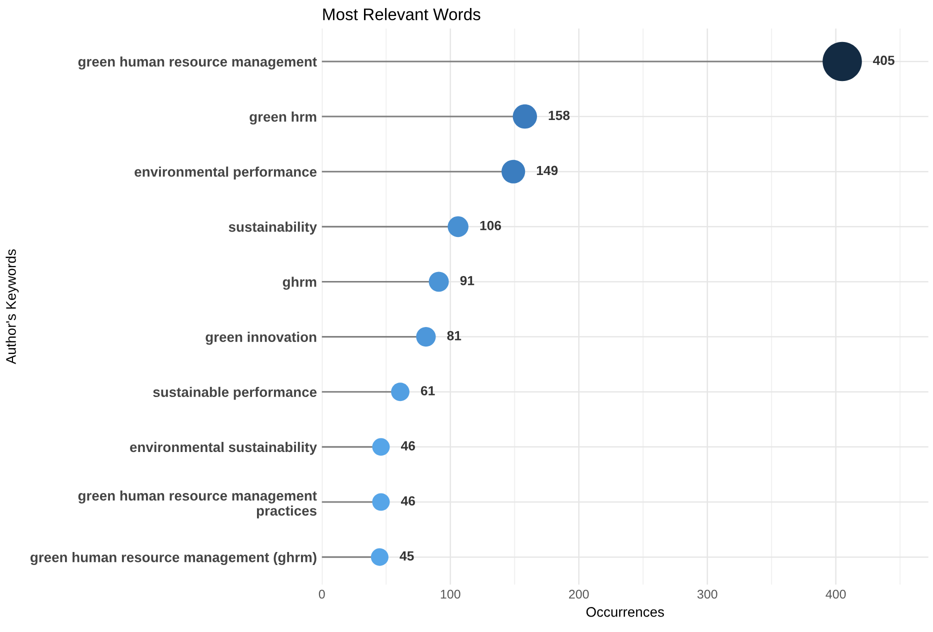 The width and height of the screenshot is (933, 632). I want to click on data-label: 405, so click(883, 61).